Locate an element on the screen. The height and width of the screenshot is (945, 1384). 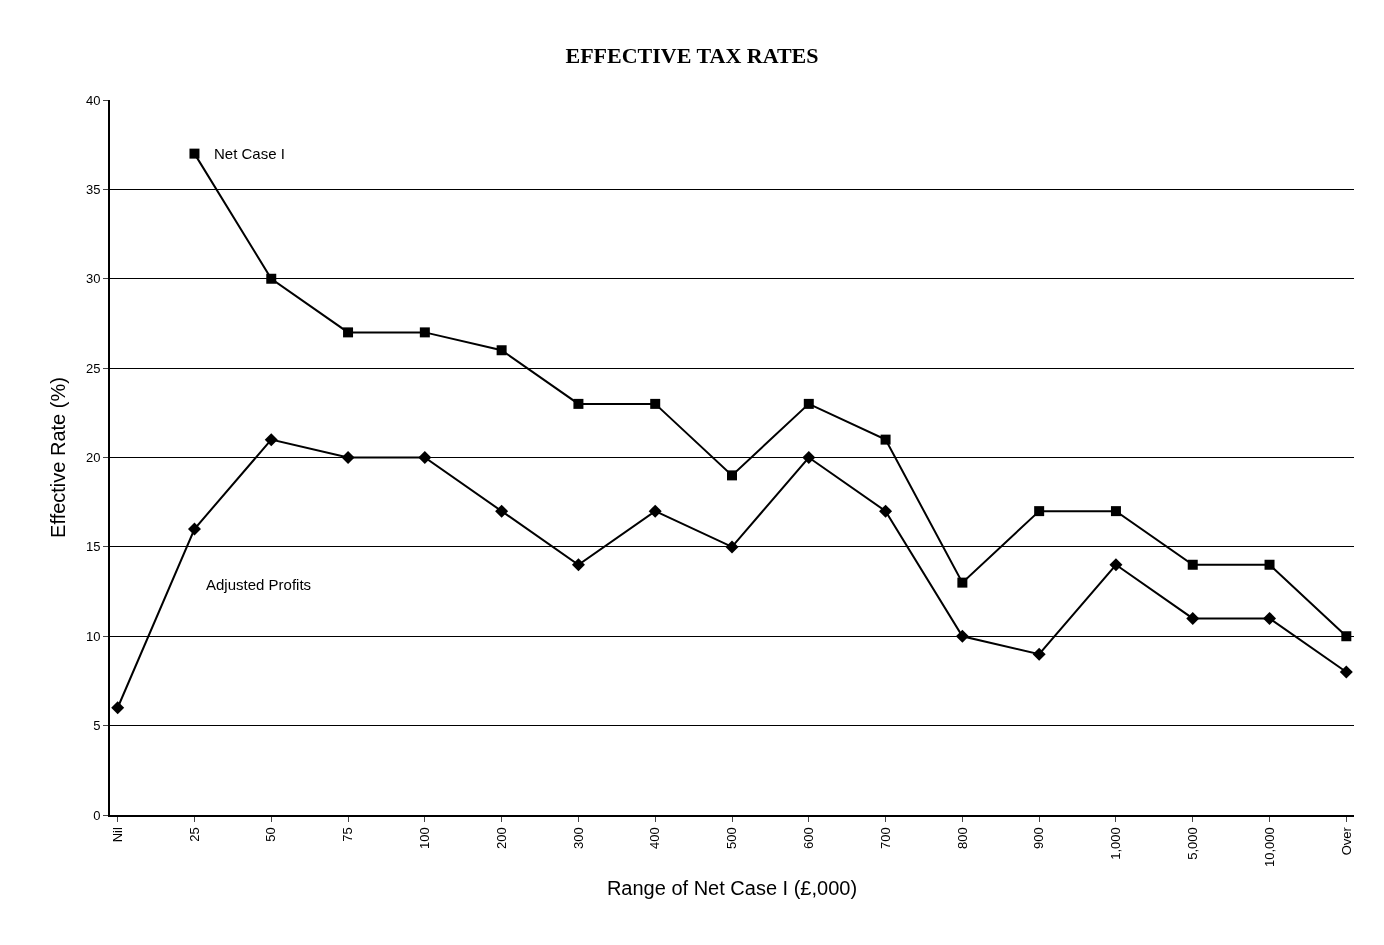
y-tick-label: 35 is located at coordinates (93, 189).